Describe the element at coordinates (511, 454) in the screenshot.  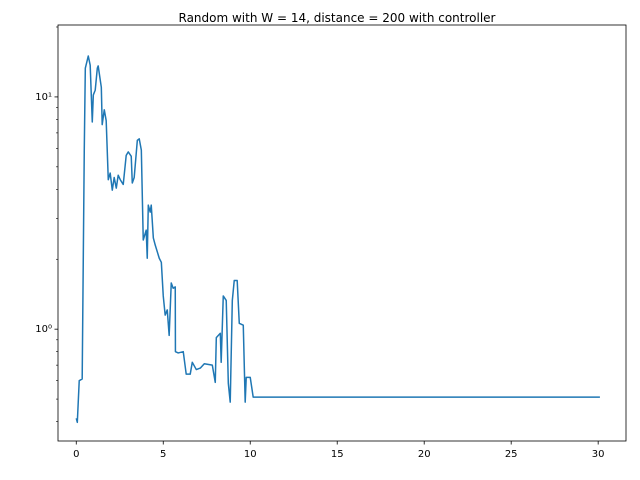
I see `x-tick-label: 25` at that location.